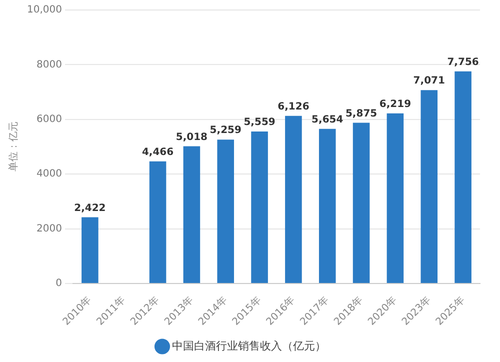 This screenshot has width=500, height=362. Describe the element at coordinates (249, 345) in the screenshot. I see `legend-label: 中国白酒行业销售收入（亿元）` at that location.